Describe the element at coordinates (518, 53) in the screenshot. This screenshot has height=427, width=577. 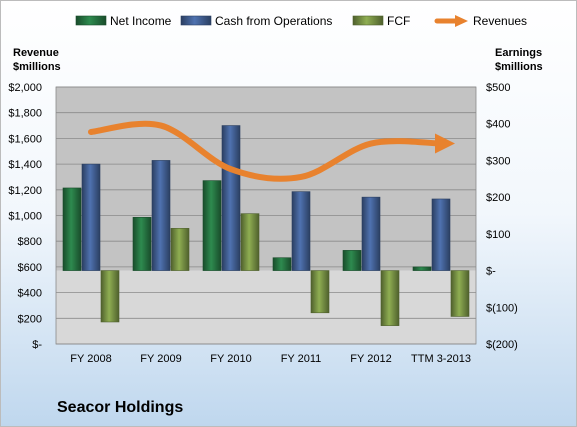
I see `right-axis-label: Earnings` at that location.